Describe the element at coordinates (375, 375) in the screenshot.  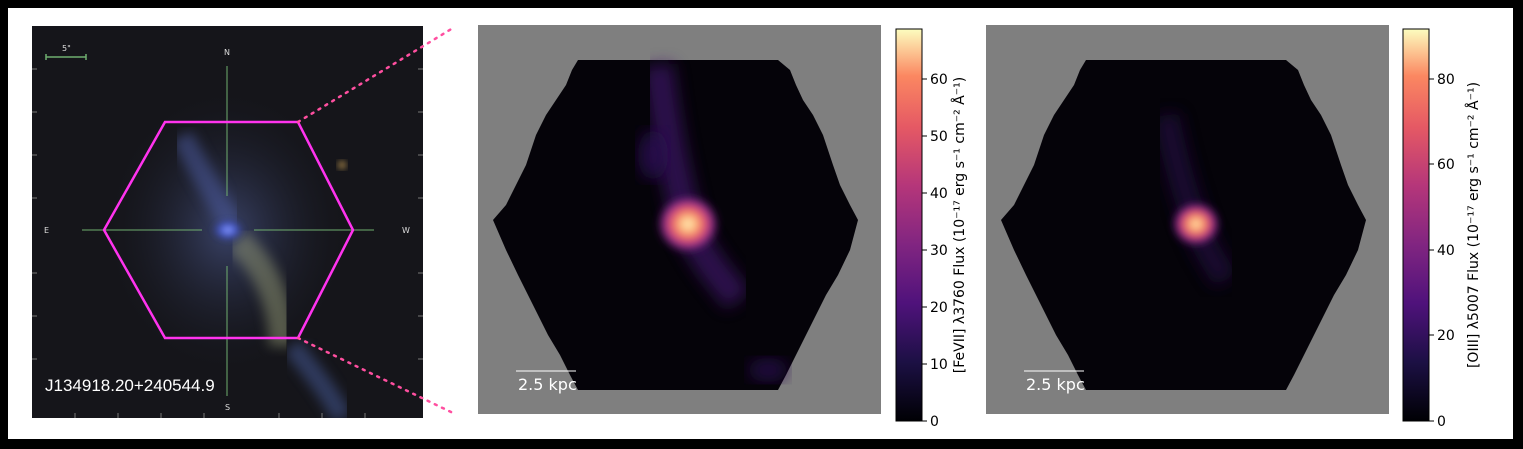
I see `connector-bottom` at that location.